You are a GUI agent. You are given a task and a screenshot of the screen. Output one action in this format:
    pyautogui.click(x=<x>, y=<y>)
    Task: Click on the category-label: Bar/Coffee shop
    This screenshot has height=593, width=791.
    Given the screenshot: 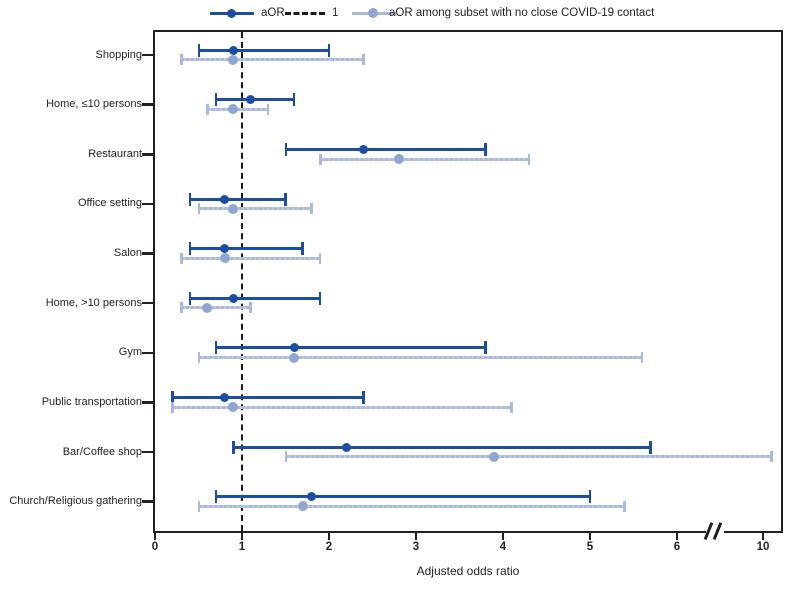 What is the action you would take?
    pyautogui.click(x=102, y=451)
    